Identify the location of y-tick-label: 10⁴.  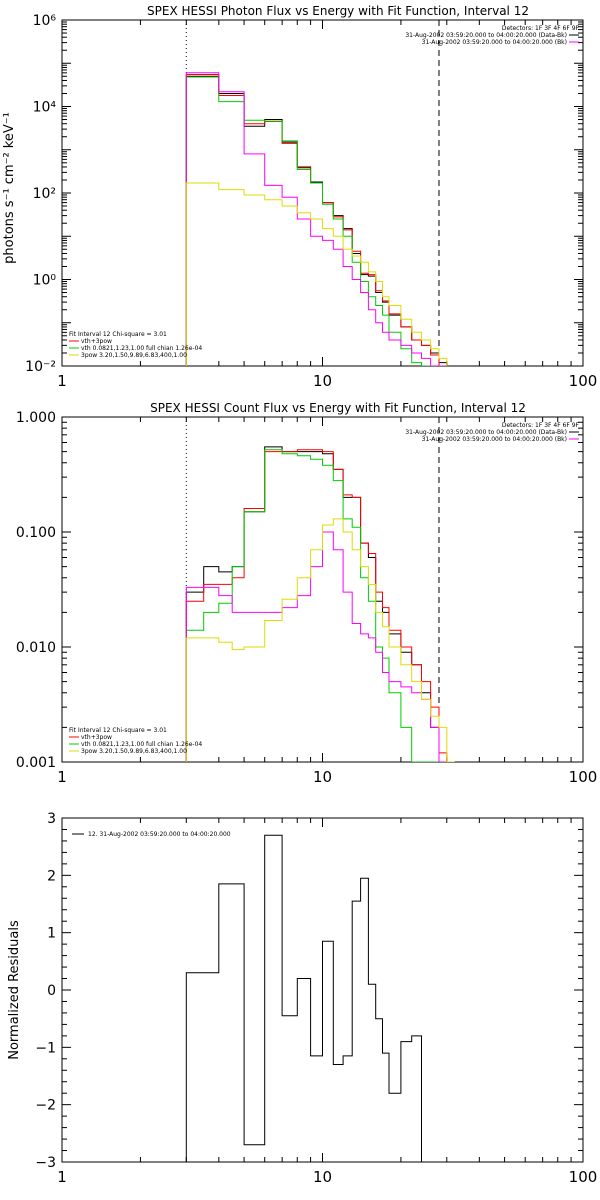
(45, 108).